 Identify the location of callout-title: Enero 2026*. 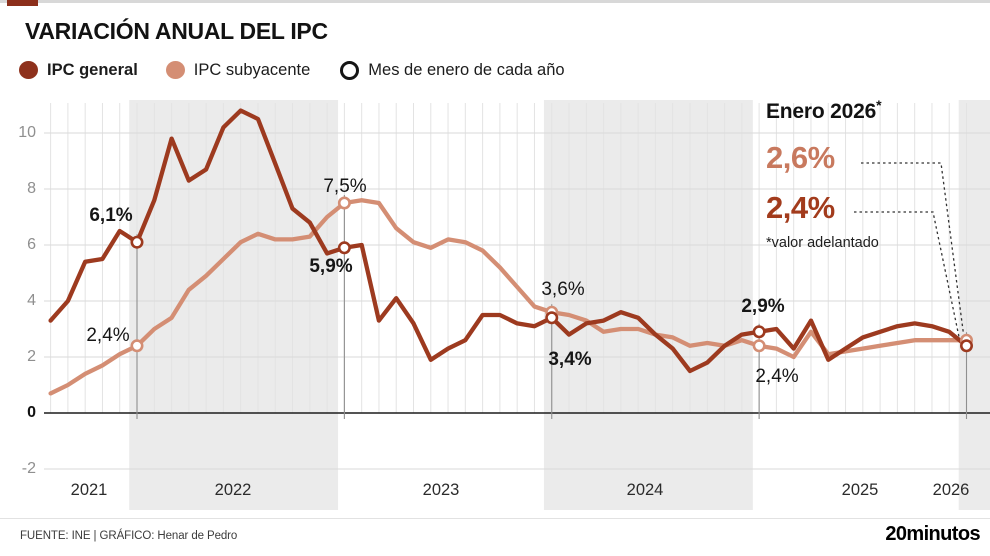
(824, 110).